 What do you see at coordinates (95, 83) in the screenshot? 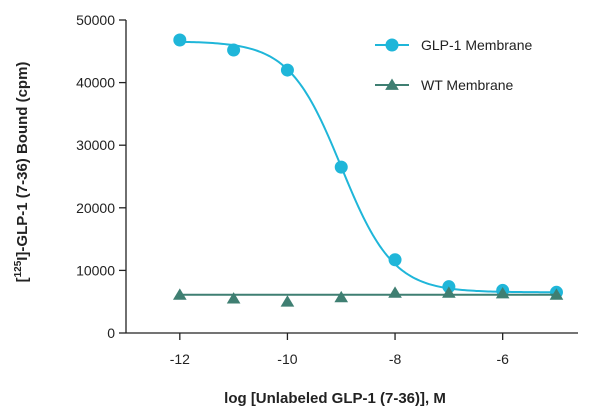
I see `y-tick-label: 40000` at bounding box center [95, 83].